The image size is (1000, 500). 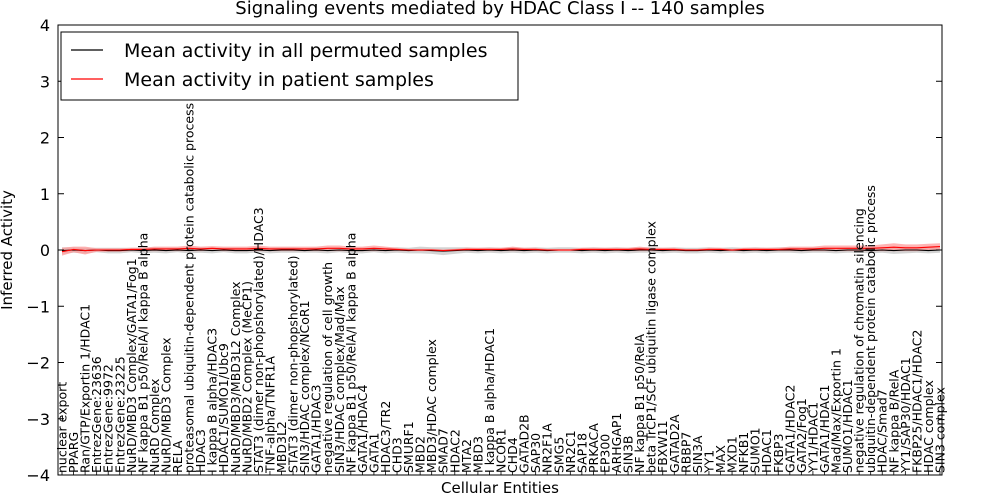 What do you see at coordinates (708, 462) in the screenshot?
I see `x-tick-label: YY1` at bounding box center [708, 462].